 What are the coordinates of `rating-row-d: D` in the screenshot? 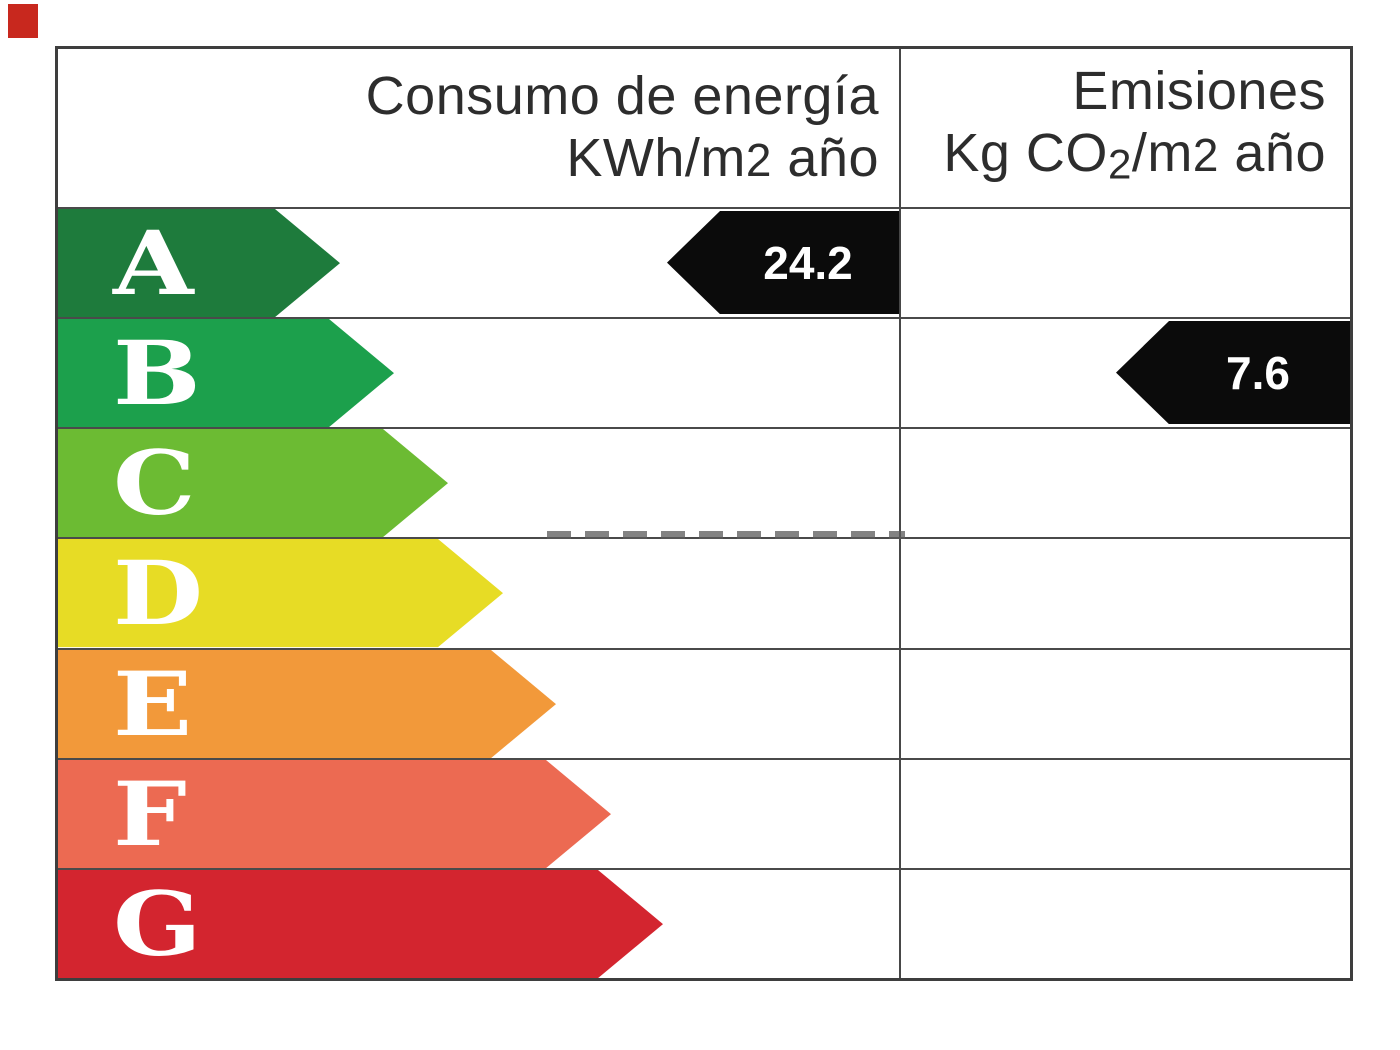 It's located at (704, 592).